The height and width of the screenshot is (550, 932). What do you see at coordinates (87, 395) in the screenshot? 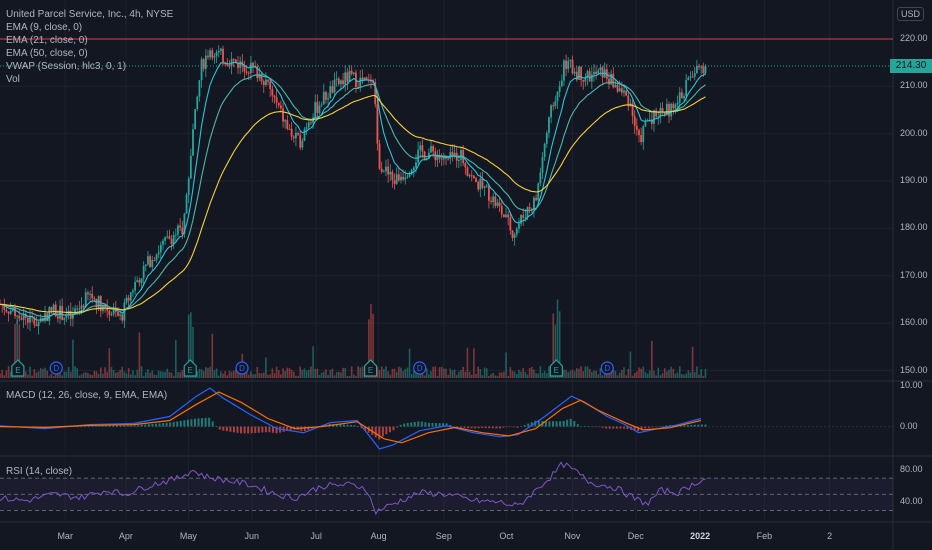
I see `macd-legend: MACD (12, 26, close, 9, EMA, EMA)` at bounding box center [87, 395].